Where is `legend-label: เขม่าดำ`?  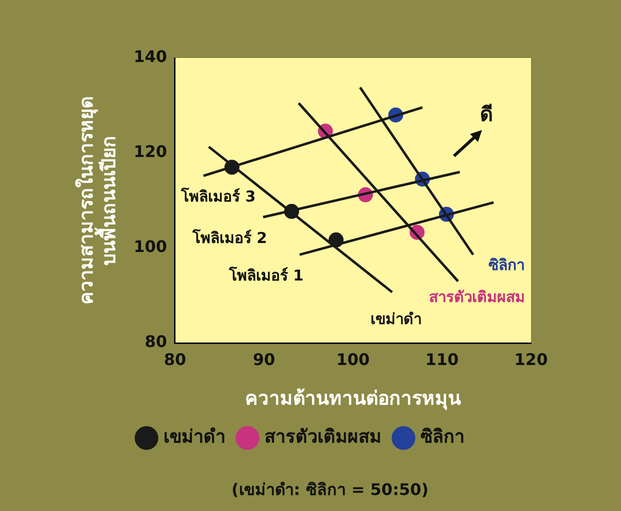 legend-label: เขม่าดำ is located at coordinates (195, 437).